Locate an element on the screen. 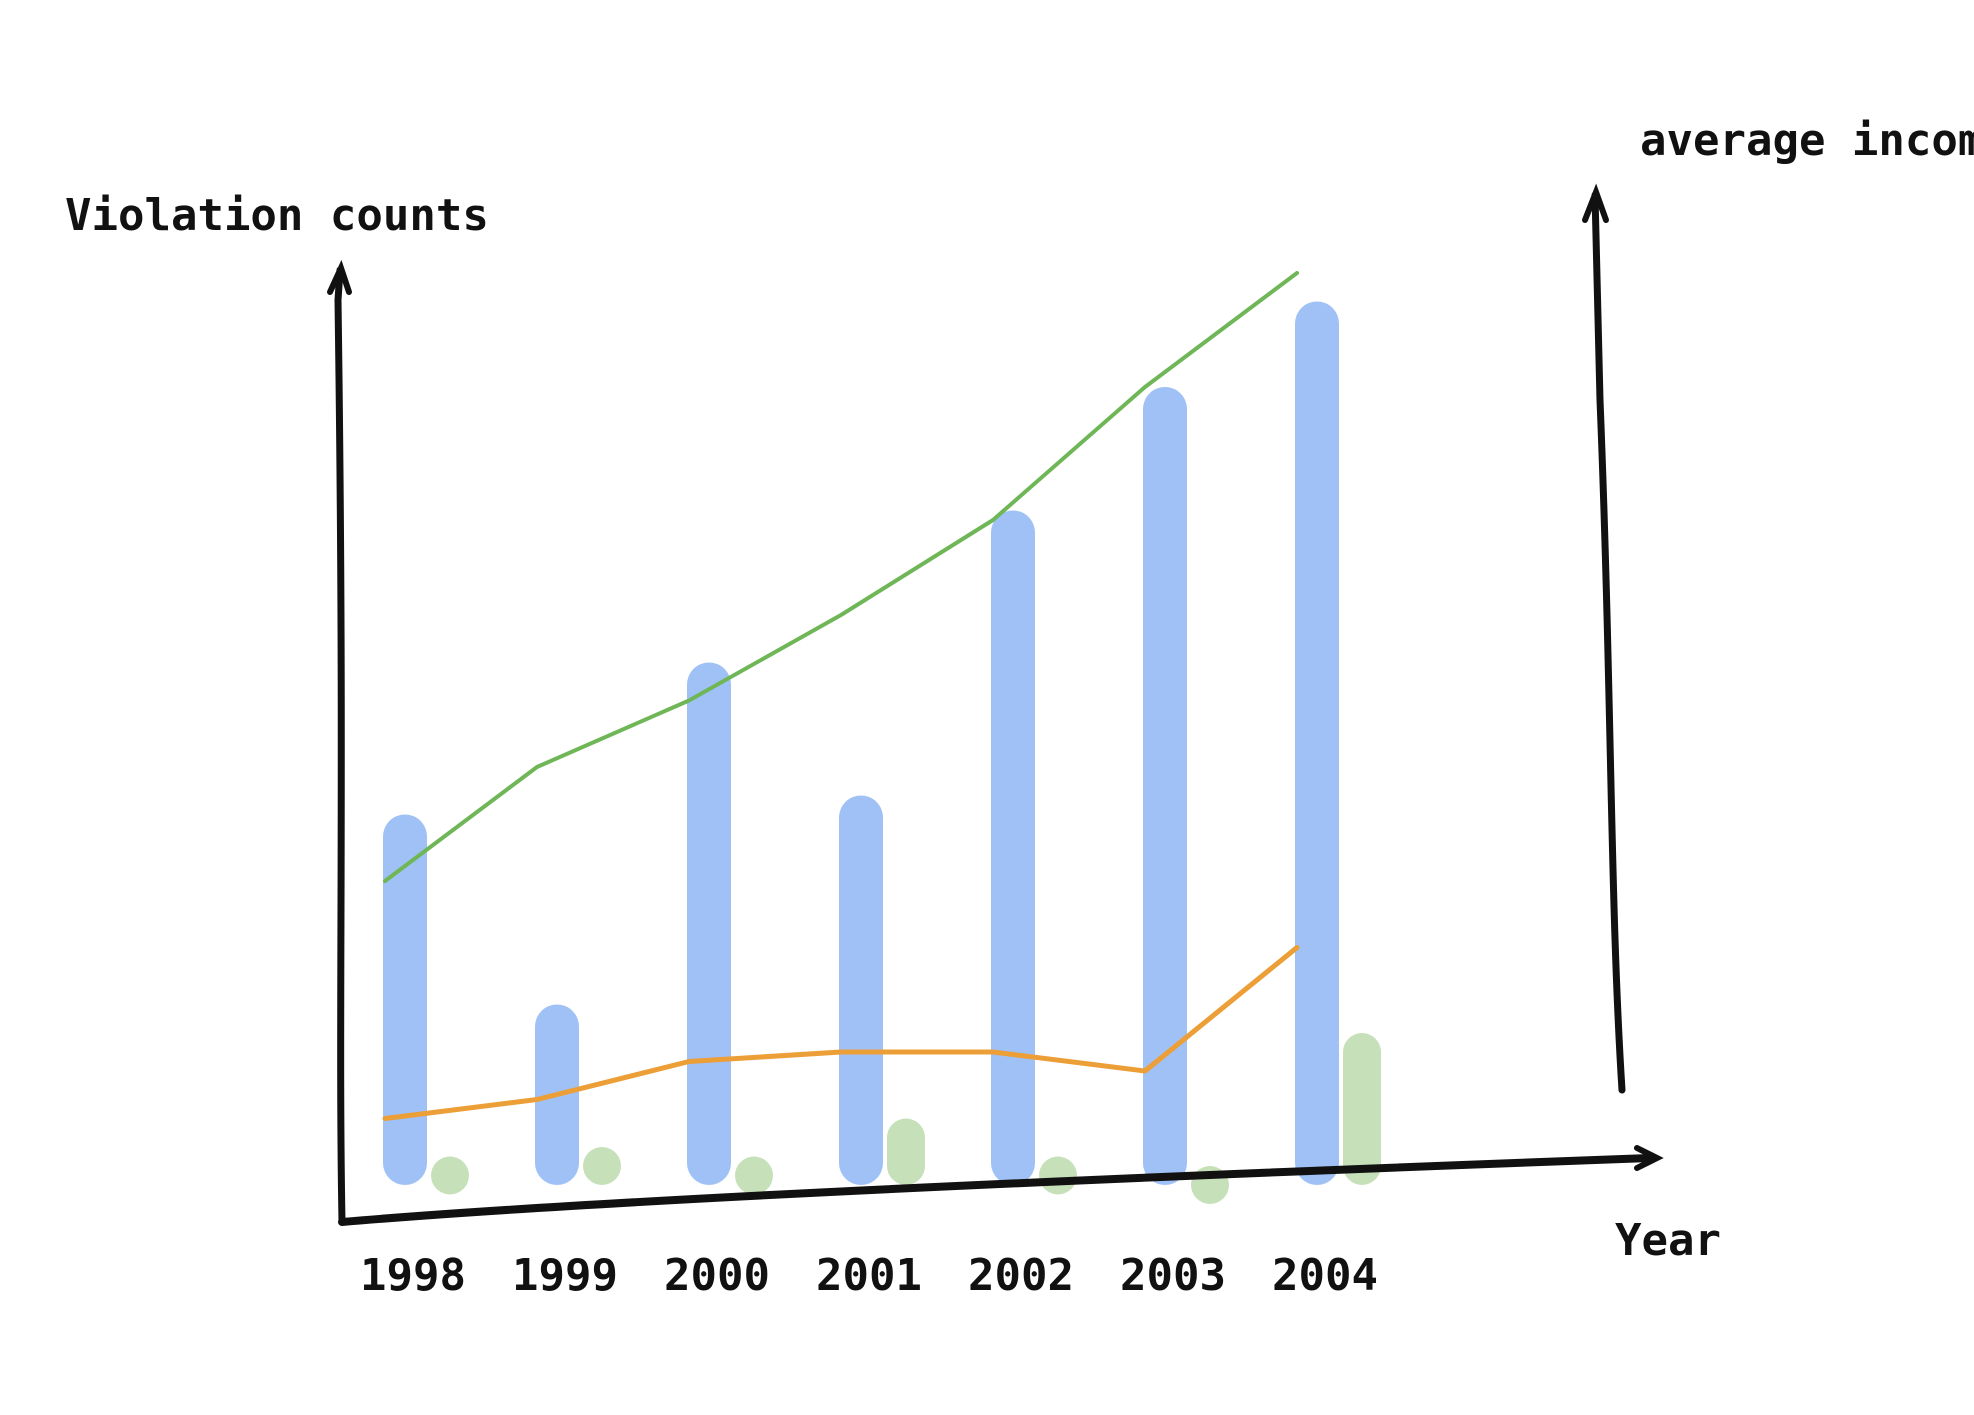 The height and width of the screenshot is (1415, 1974). x-axis-arrowhead is located at coordinates (1649, 1158).